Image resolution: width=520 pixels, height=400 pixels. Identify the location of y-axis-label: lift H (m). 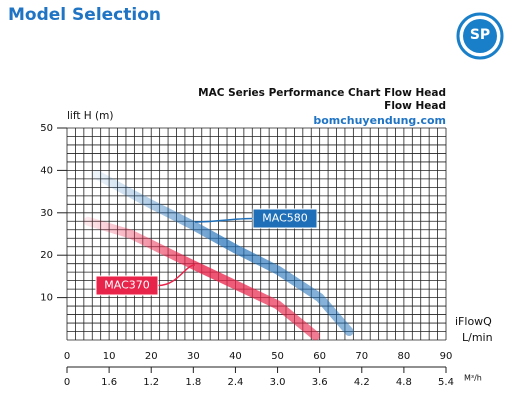
(90, 116).